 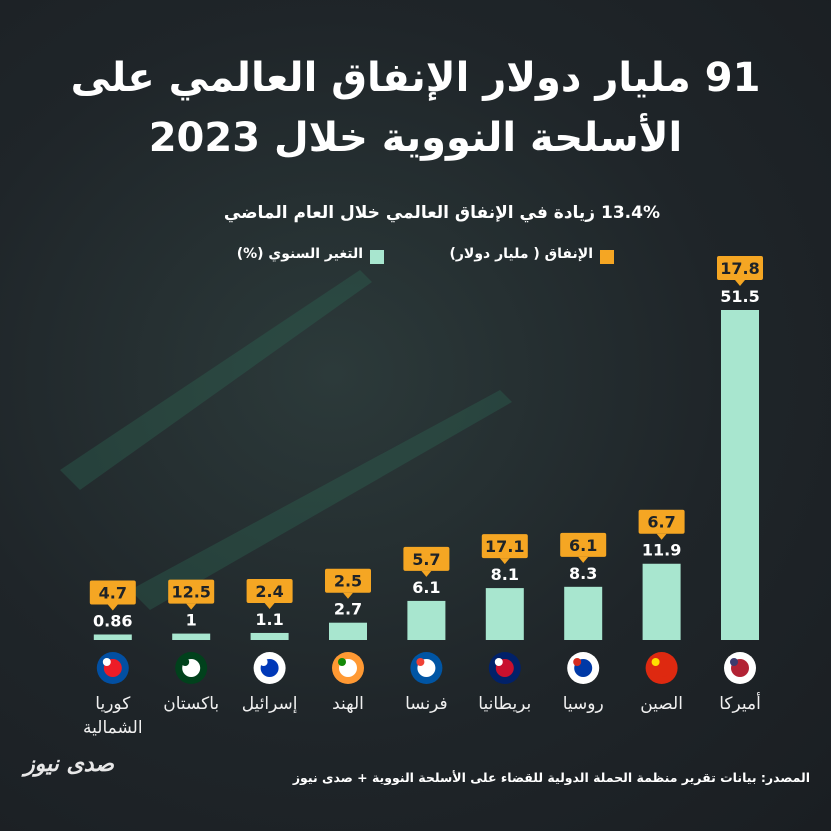 What do you see at coordinates (348, 609) in the screenshot?
I see `value-label: 2.7` at bounding box center [348, 609].